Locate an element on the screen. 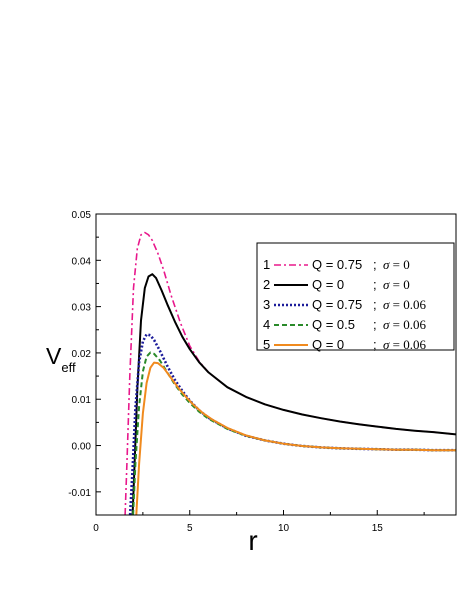 This screenshot has height=591, width=457. y-tick-label: 0.00 is located at coordinates (82, 447).